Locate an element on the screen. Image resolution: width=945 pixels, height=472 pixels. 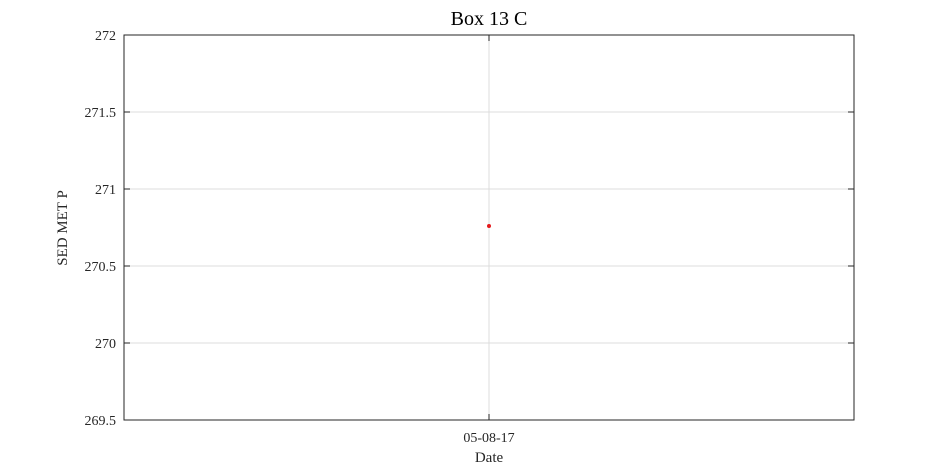
y-tick-label: 271 is located at coordinates (105, 190).